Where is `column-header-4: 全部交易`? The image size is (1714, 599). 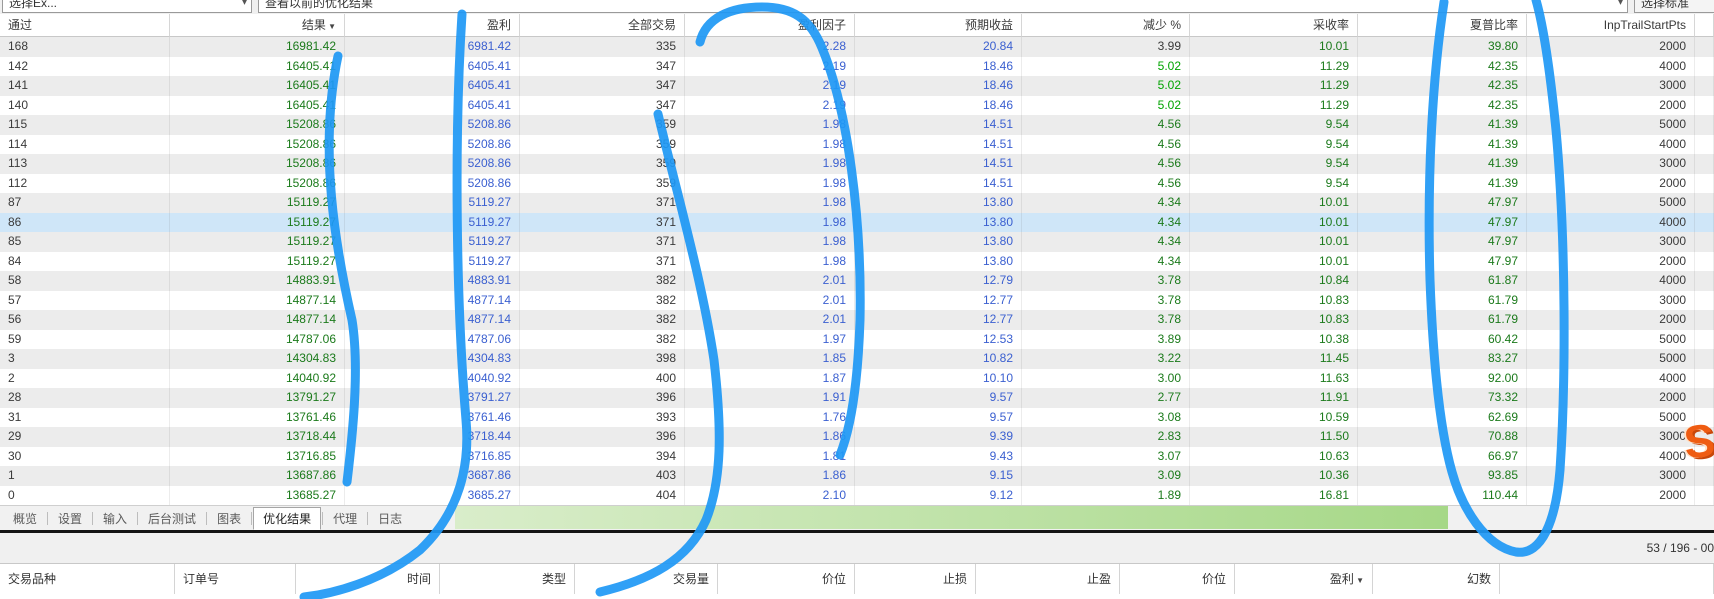
column-header-4: 全部交易 is located at coordinates (602, 25).